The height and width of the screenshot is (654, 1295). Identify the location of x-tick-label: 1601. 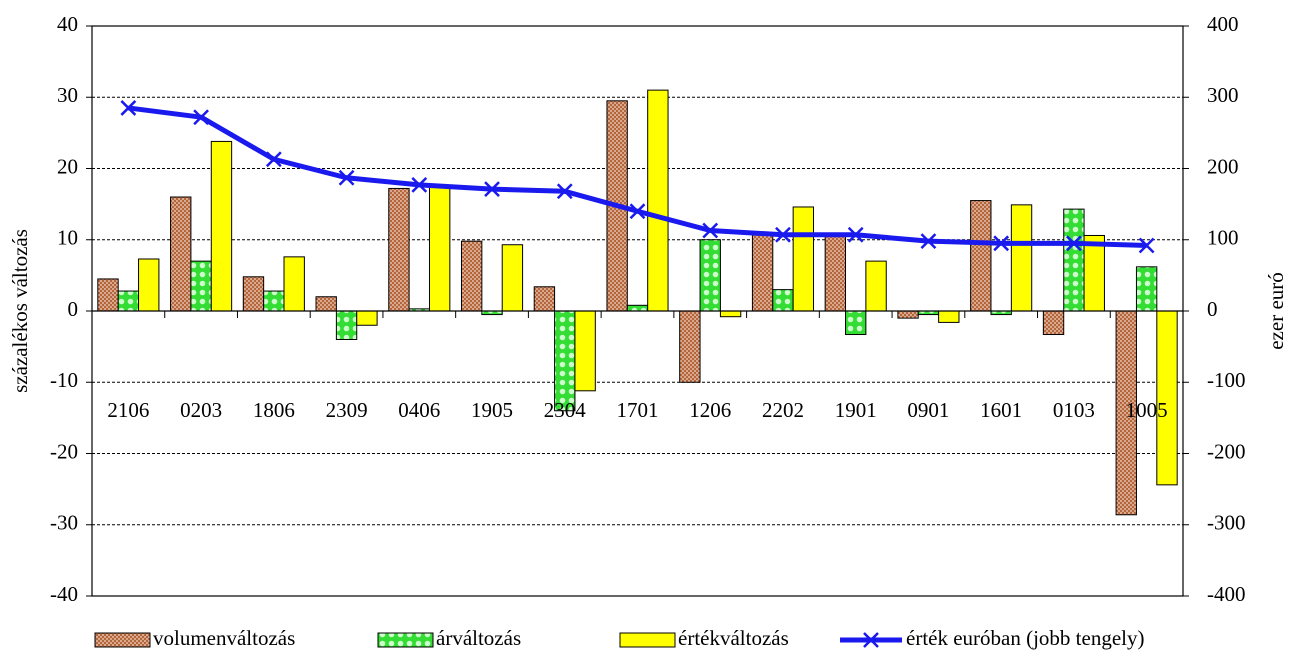
(1001, 410).